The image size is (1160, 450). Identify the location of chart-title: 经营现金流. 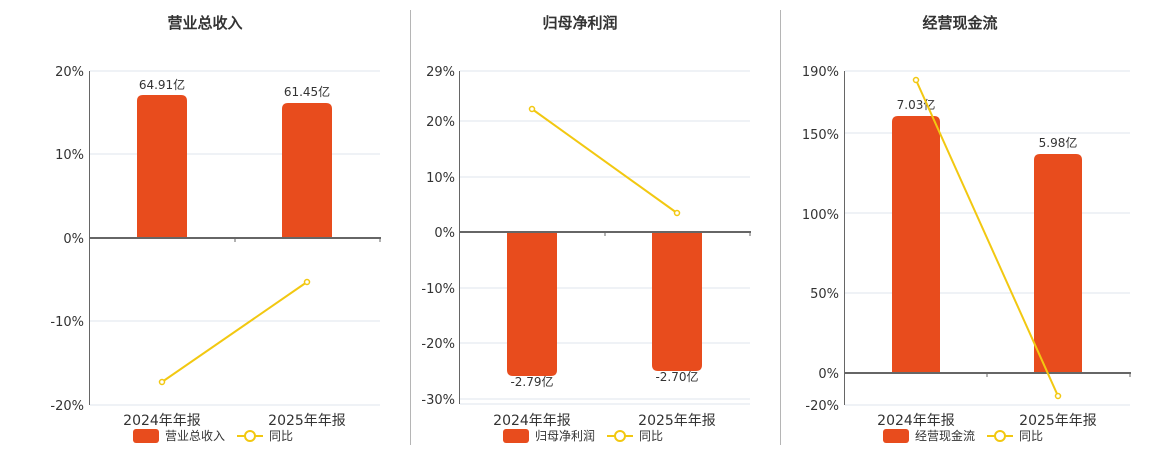
(960, 23).